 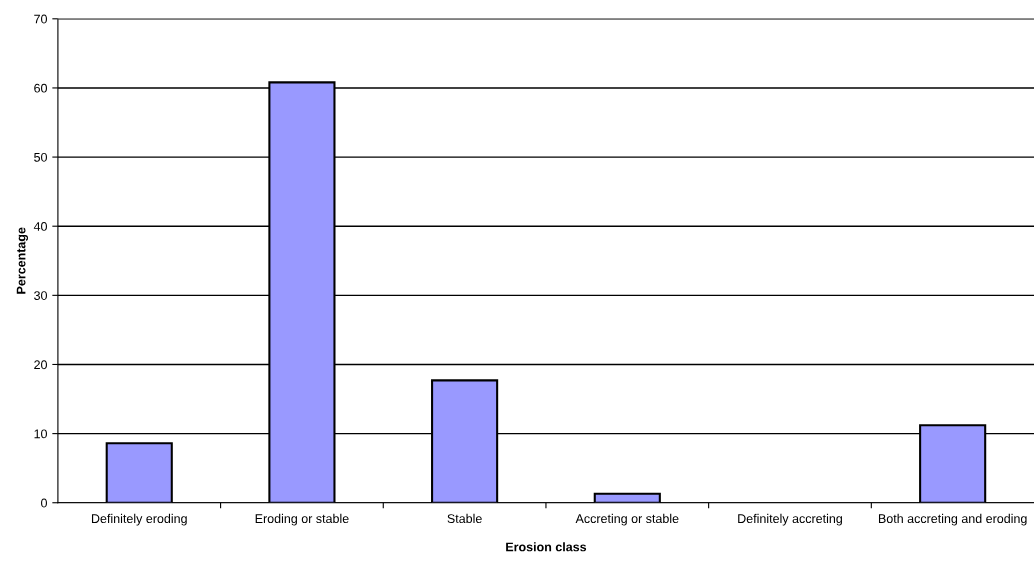 What do you see at coordinates (40, 88) in the screenshot?
I see `y-tick-label: 60` at bounding box center [40, 88].